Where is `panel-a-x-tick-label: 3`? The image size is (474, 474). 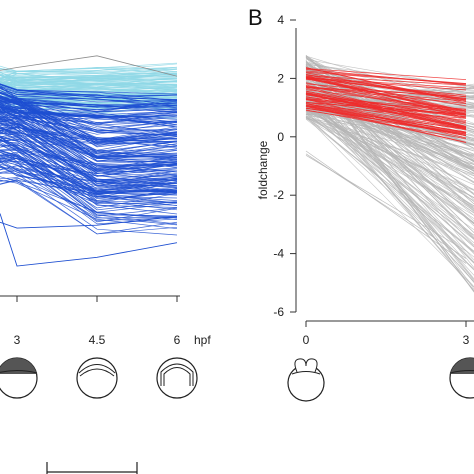 panel-a-x-tick-label: 3 is located at coordinates (17, 340).